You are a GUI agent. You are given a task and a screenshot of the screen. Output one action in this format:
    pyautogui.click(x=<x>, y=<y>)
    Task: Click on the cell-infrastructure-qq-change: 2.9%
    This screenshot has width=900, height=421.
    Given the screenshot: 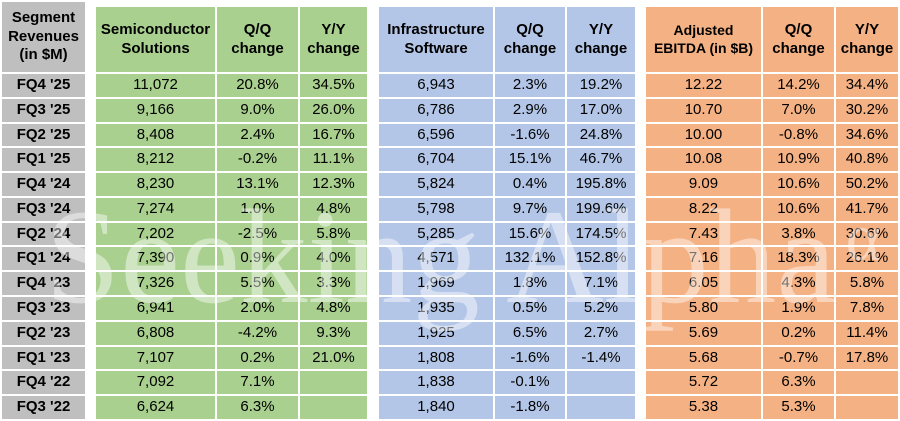 What is the action you would take?
    pyautogui.click(x=530, y=110)
    